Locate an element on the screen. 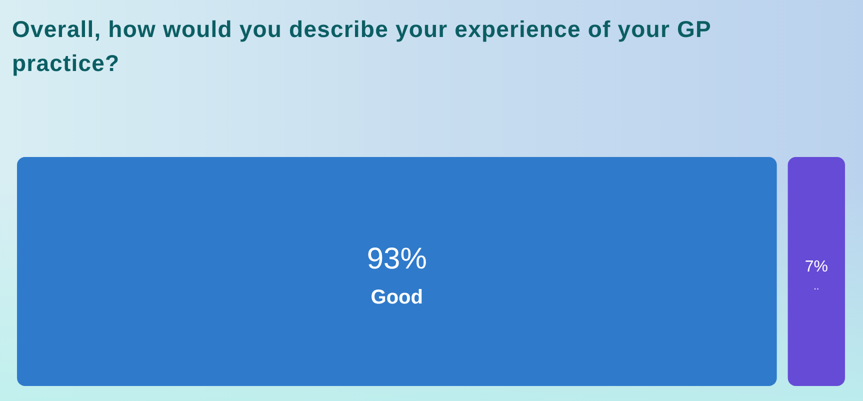  category-label: Good is located at coordinates (397, 297).